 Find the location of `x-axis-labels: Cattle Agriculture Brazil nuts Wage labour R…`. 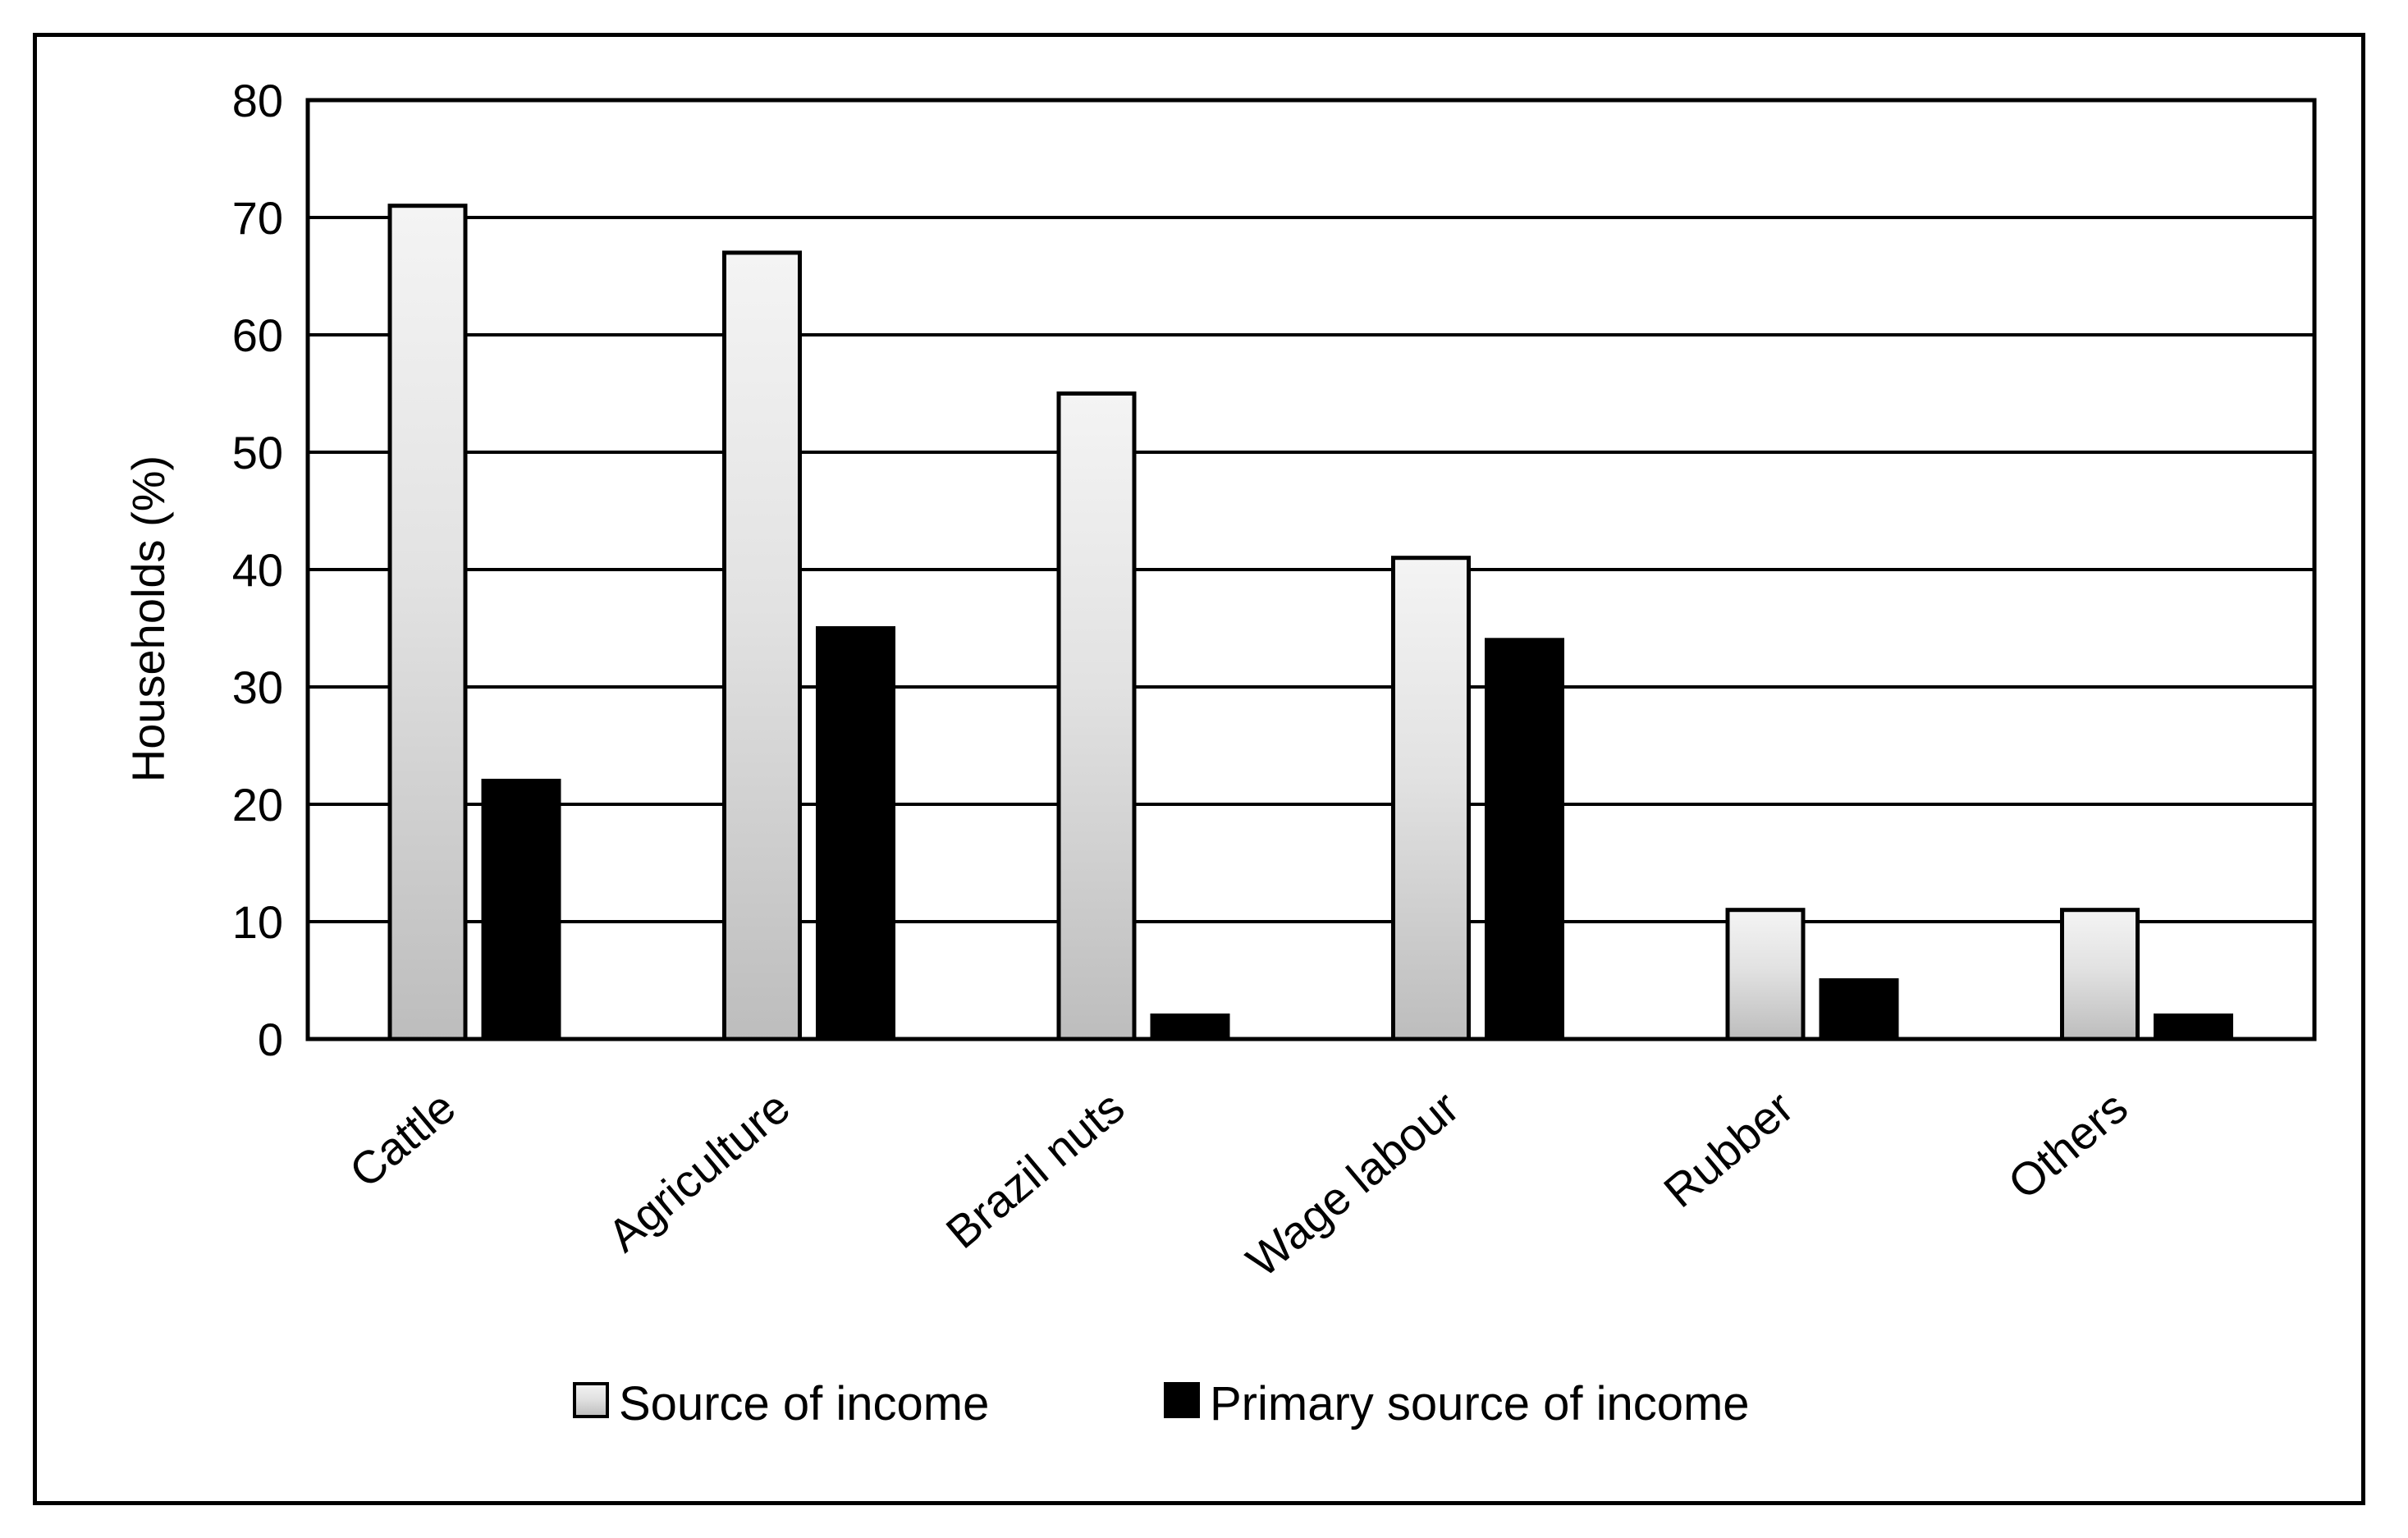

x-axis-labels: Cattle Agriculture Brazil nuts Wage labour R… is located at coordinates (1238, 1184).